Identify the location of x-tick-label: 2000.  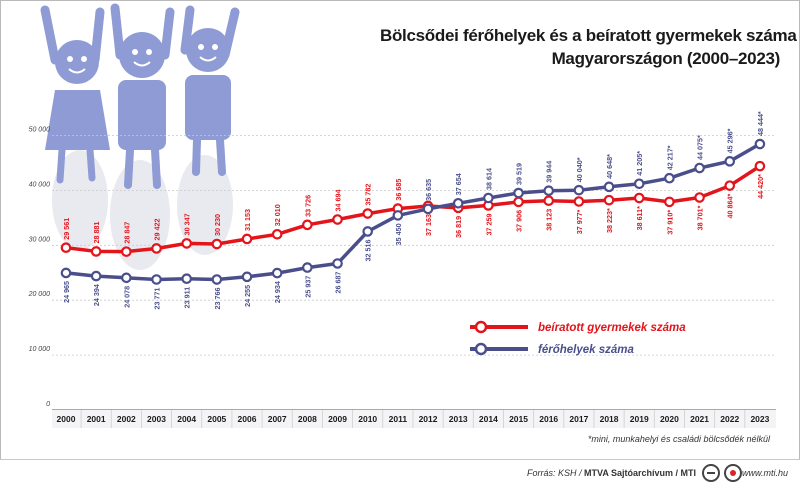
(66, 419).